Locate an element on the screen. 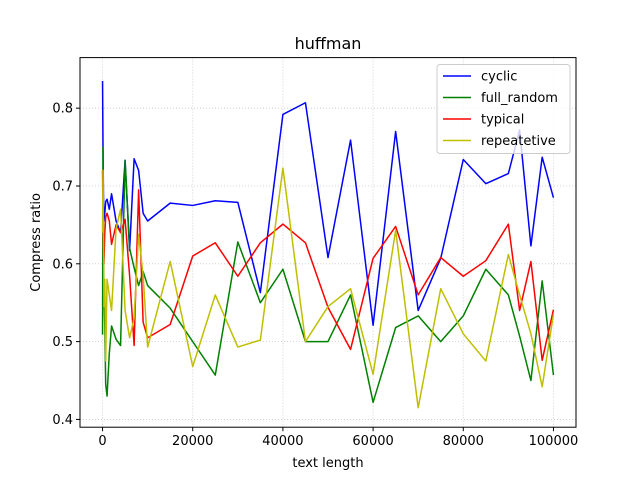 Image resolution: width=640 pixels, height=480 pixels. y-axis-label: Compress ratio is located at coordinates (36, 242).